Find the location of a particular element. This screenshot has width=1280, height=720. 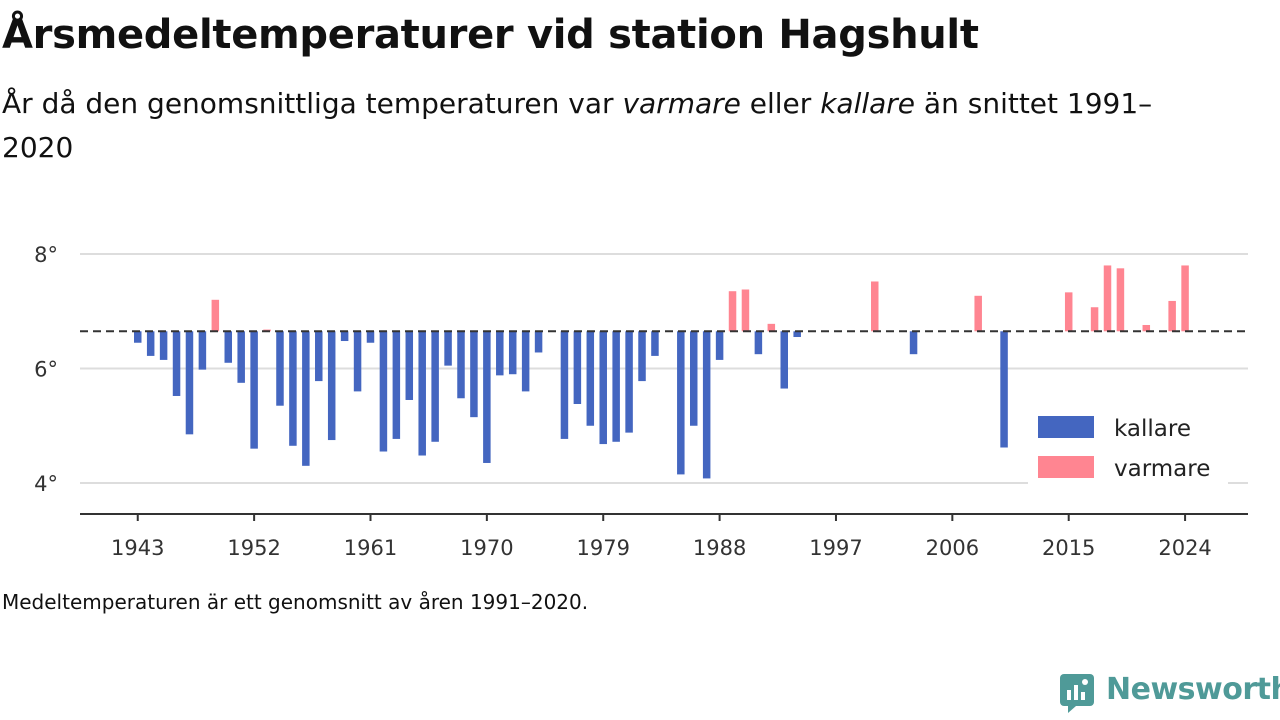

bar-colder-1965 is located at coordinates (422, 393).